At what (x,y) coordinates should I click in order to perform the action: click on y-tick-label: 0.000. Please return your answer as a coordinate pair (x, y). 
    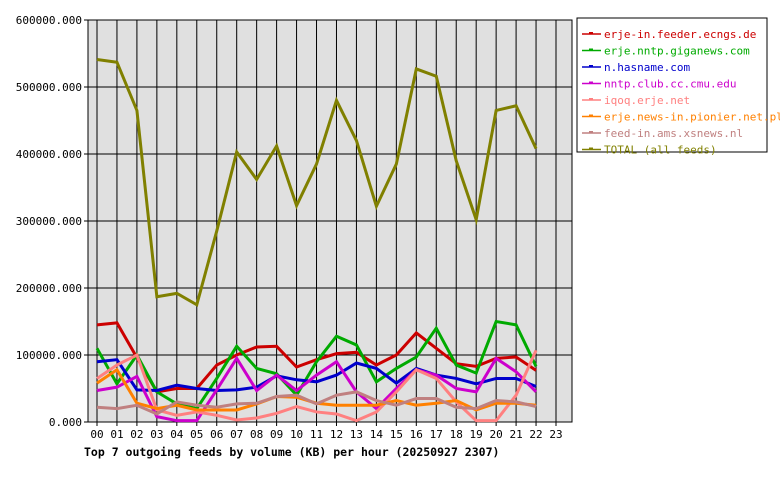
    Looking at the image, I should click on (65, 422).